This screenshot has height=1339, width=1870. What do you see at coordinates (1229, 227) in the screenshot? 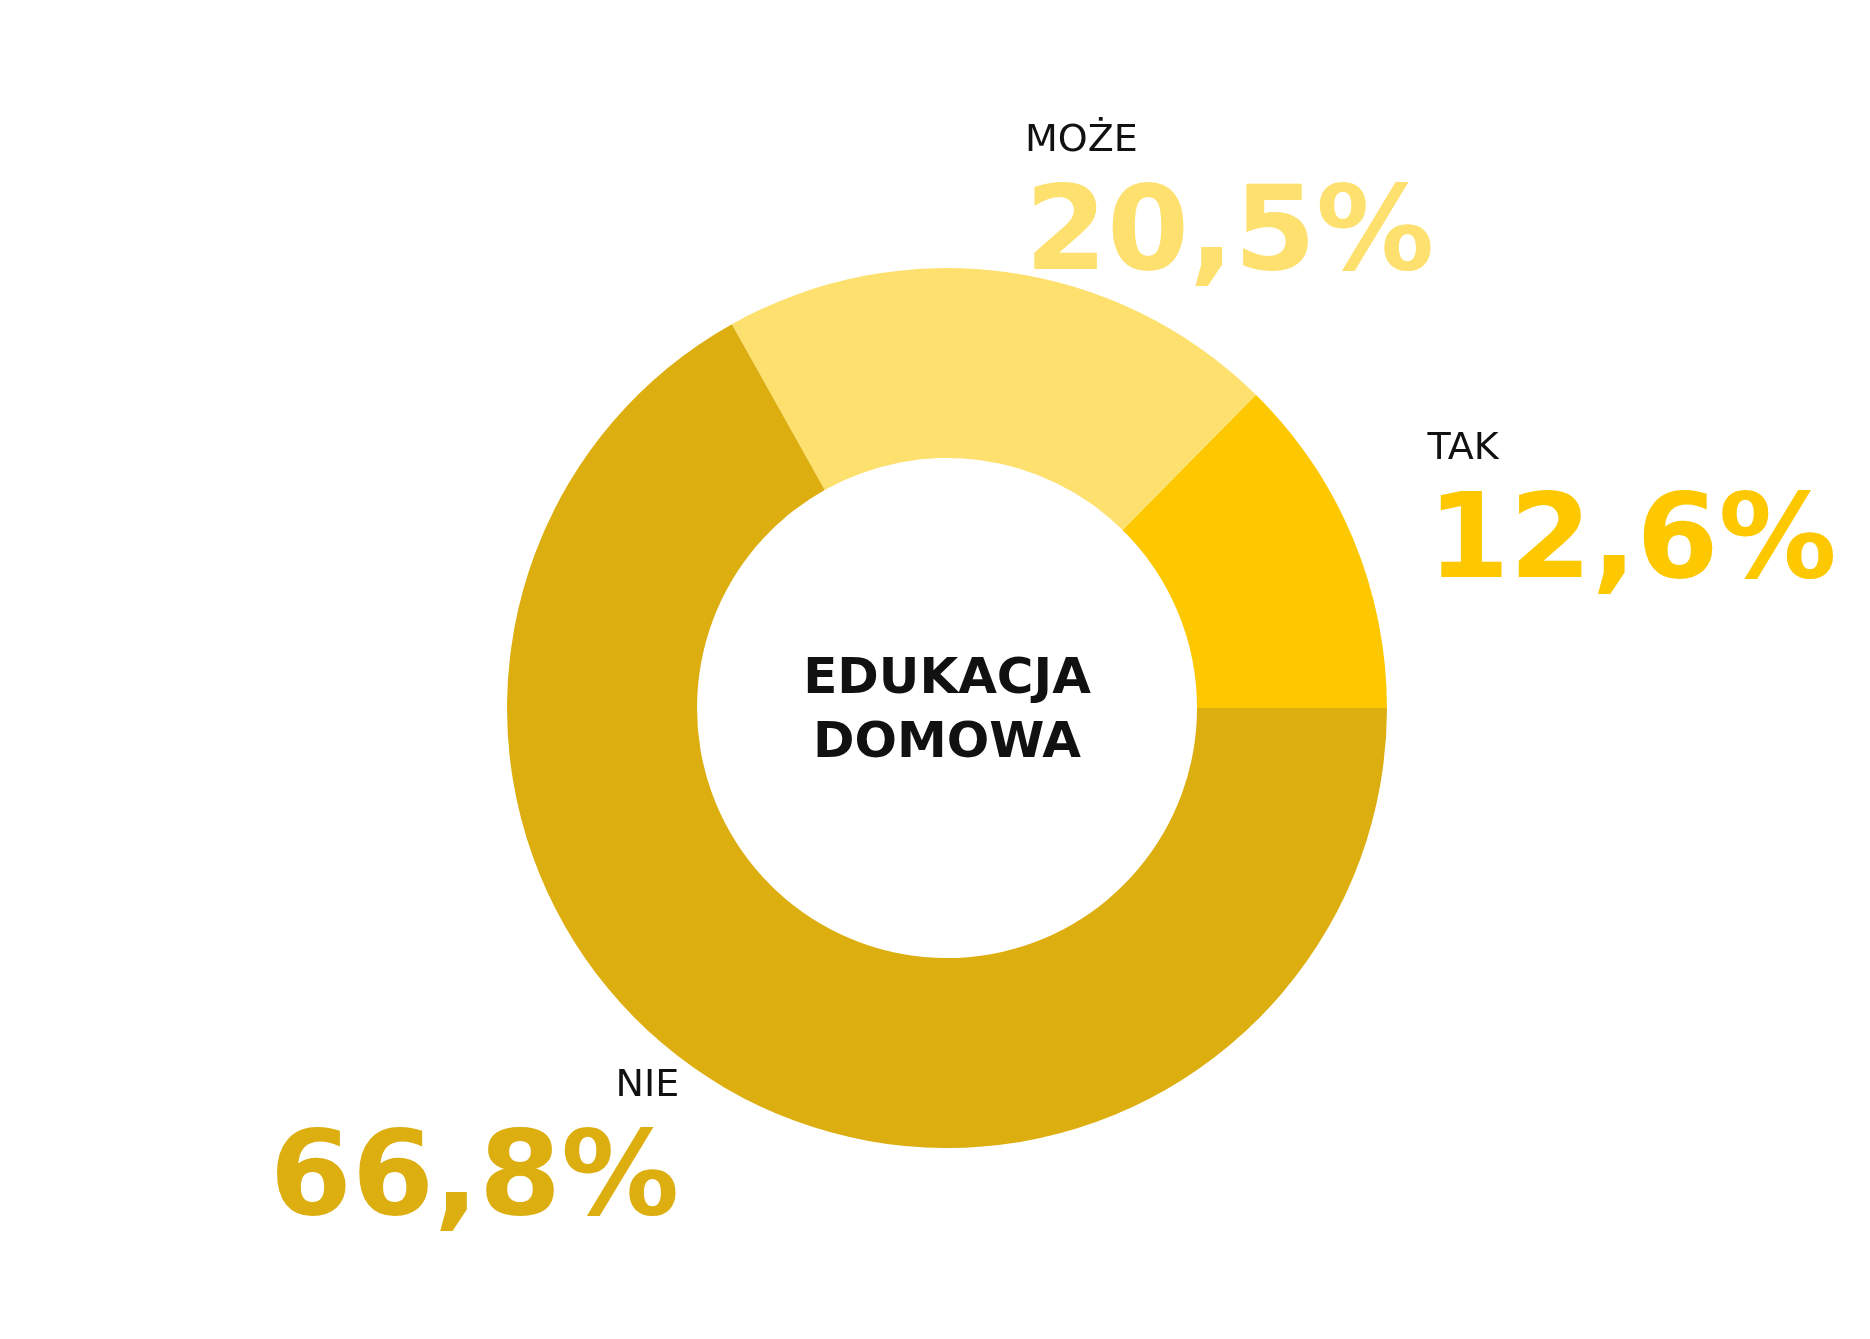
I see `data-label: 20,5%` at bounding box center [1229, 227].